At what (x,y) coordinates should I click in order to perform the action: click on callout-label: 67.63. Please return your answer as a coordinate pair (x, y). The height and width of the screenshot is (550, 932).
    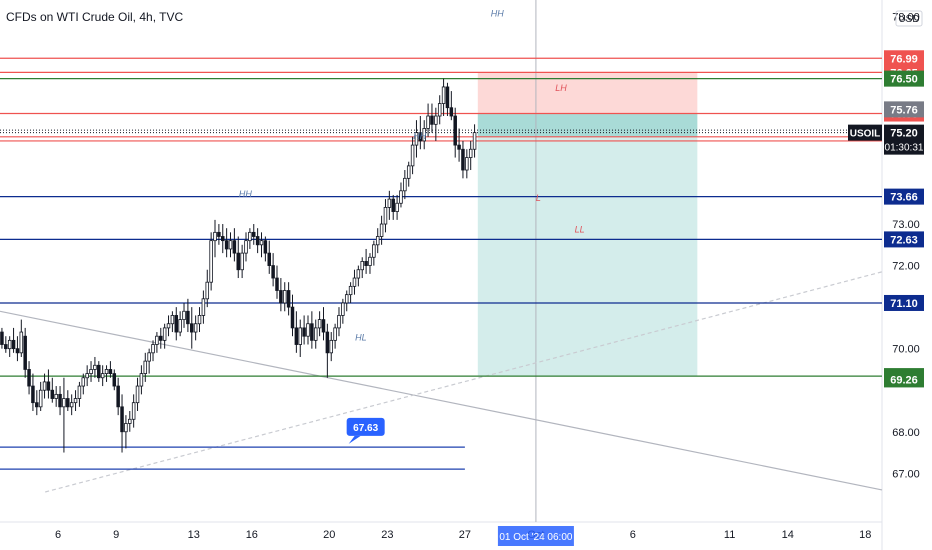
    Looking at the image, I should click on (365, 428).